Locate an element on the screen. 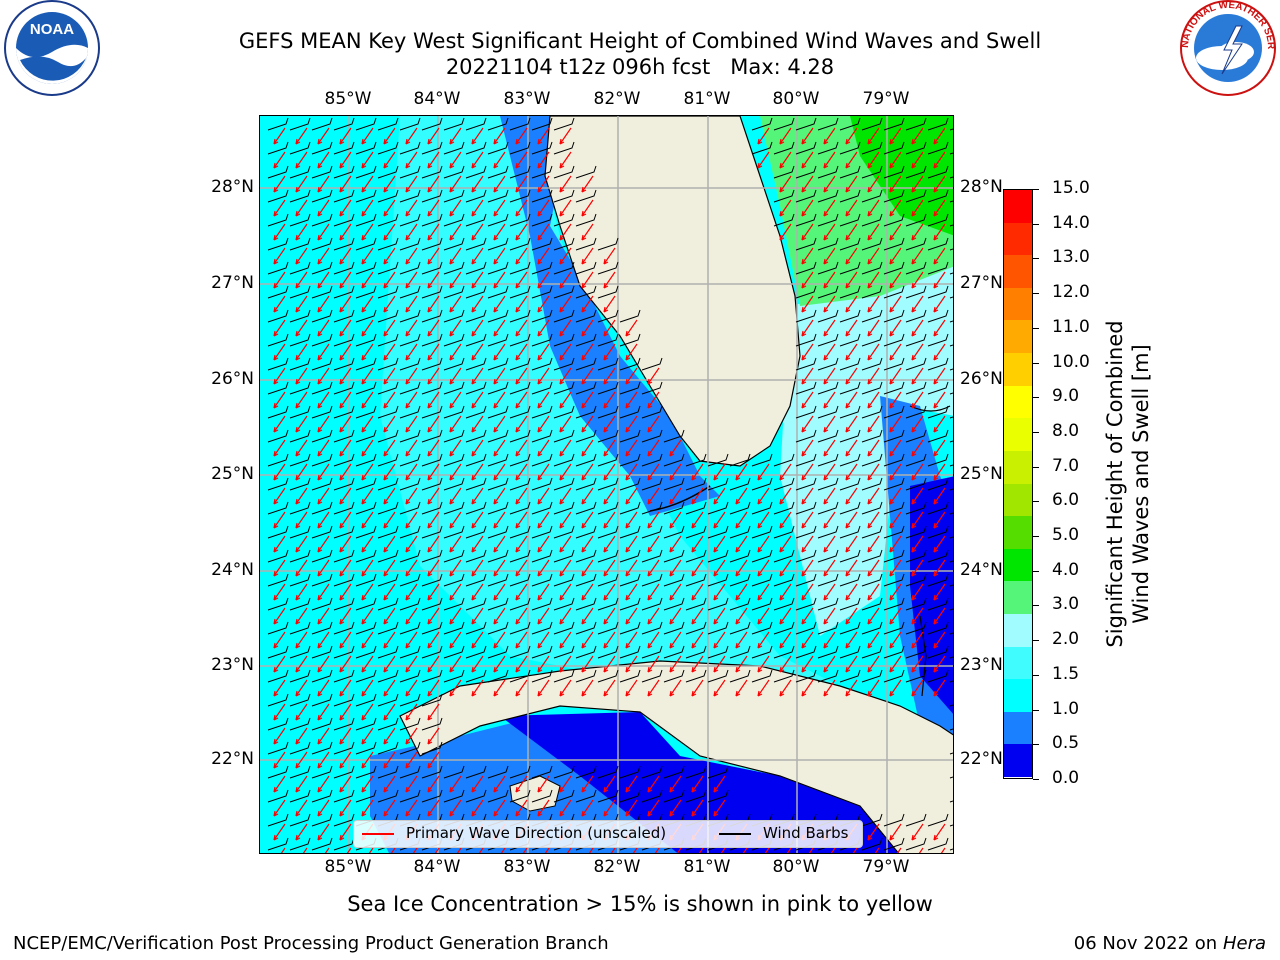  lat-label-right: 23°N is located at coordinates (981, 665).